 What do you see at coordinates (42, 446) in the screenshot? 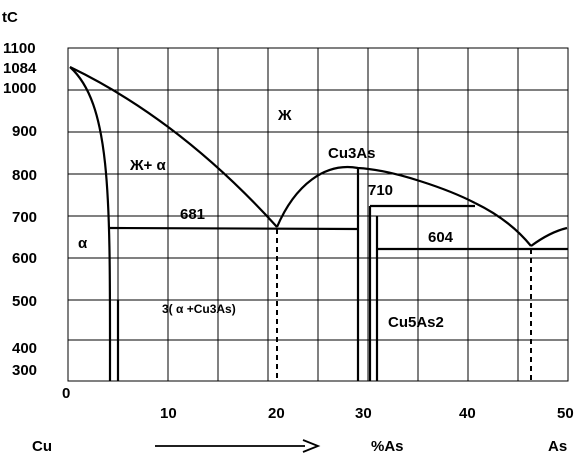
I see `label-cu: Cu` at bounding box center [42, 446].